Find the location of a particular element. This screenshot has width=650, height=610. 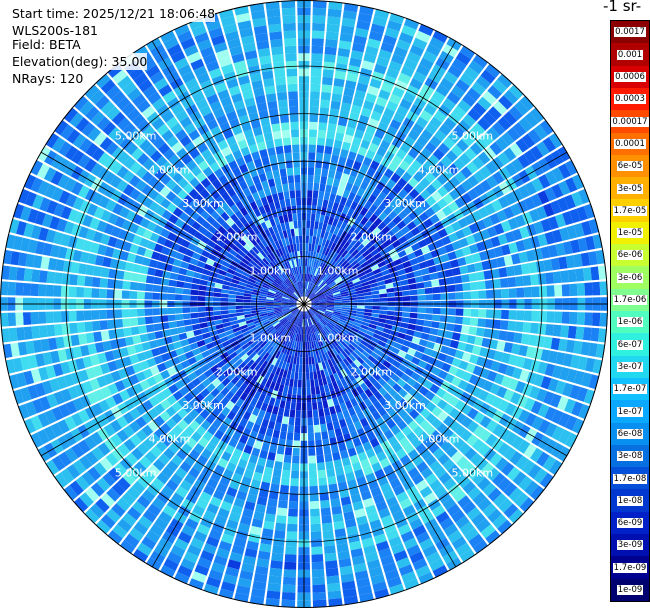

range-ring-label: 3.00km is located at coordinates (203, 405).